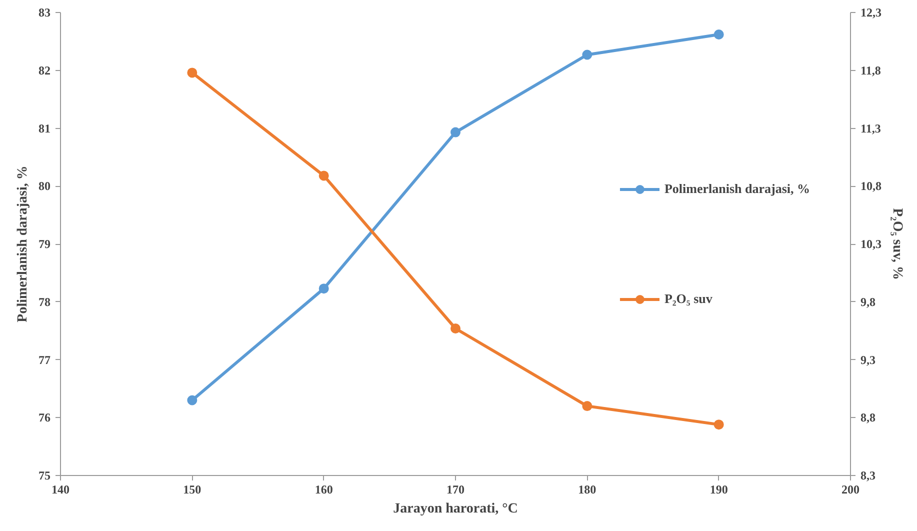  Describe the element at coordinates (587, 489) in the screenshot. I see `x-tick-label: 180` at that location.